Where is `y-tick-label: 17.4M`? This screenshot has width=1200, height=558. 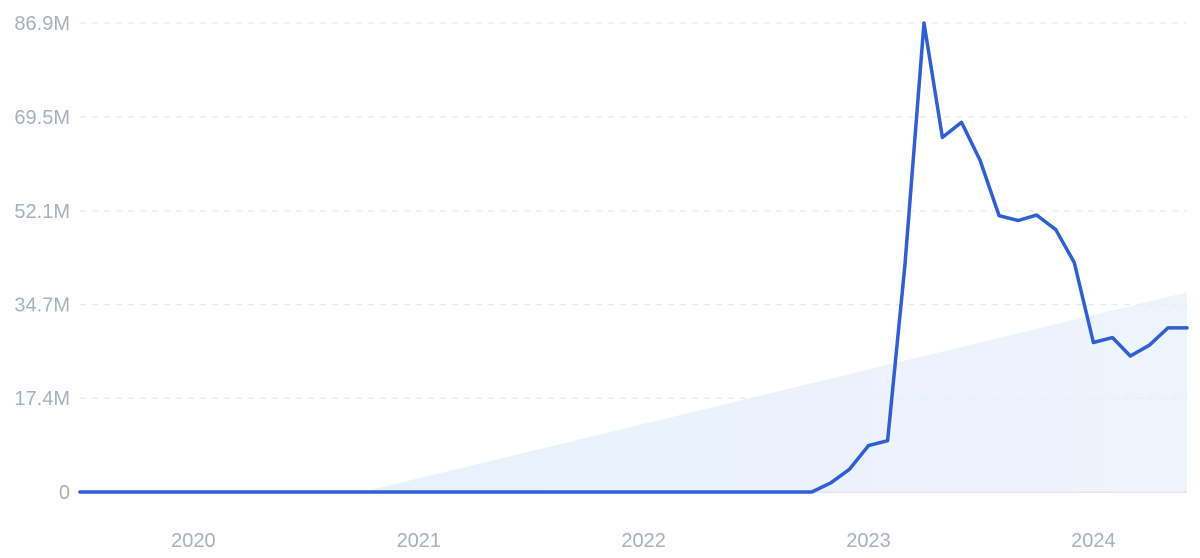 y-tick-label: 17.4M is located at coordinates (42, 399).